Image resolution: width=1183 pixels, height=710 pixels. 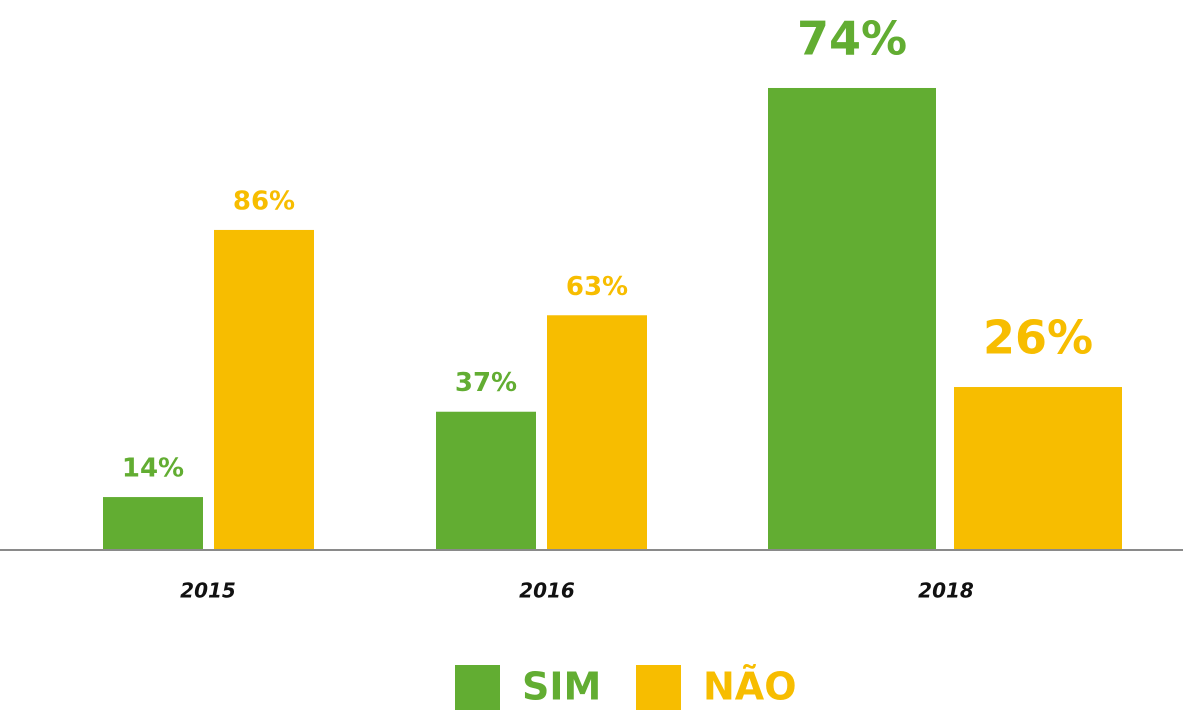 I want to click on data-label: 74%, so click(x=852, y=38).